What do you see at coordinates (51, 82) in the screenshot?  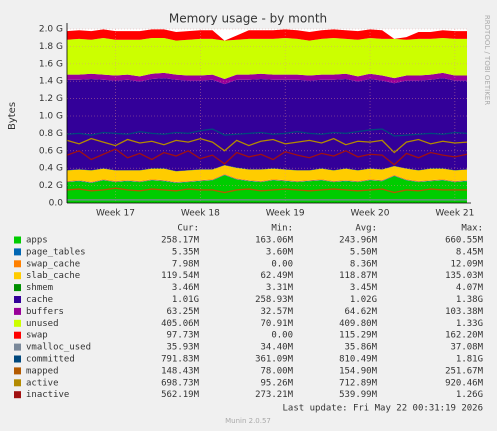 I see `y-tick-label: 1.4 G` at bounding box center [51, 82].